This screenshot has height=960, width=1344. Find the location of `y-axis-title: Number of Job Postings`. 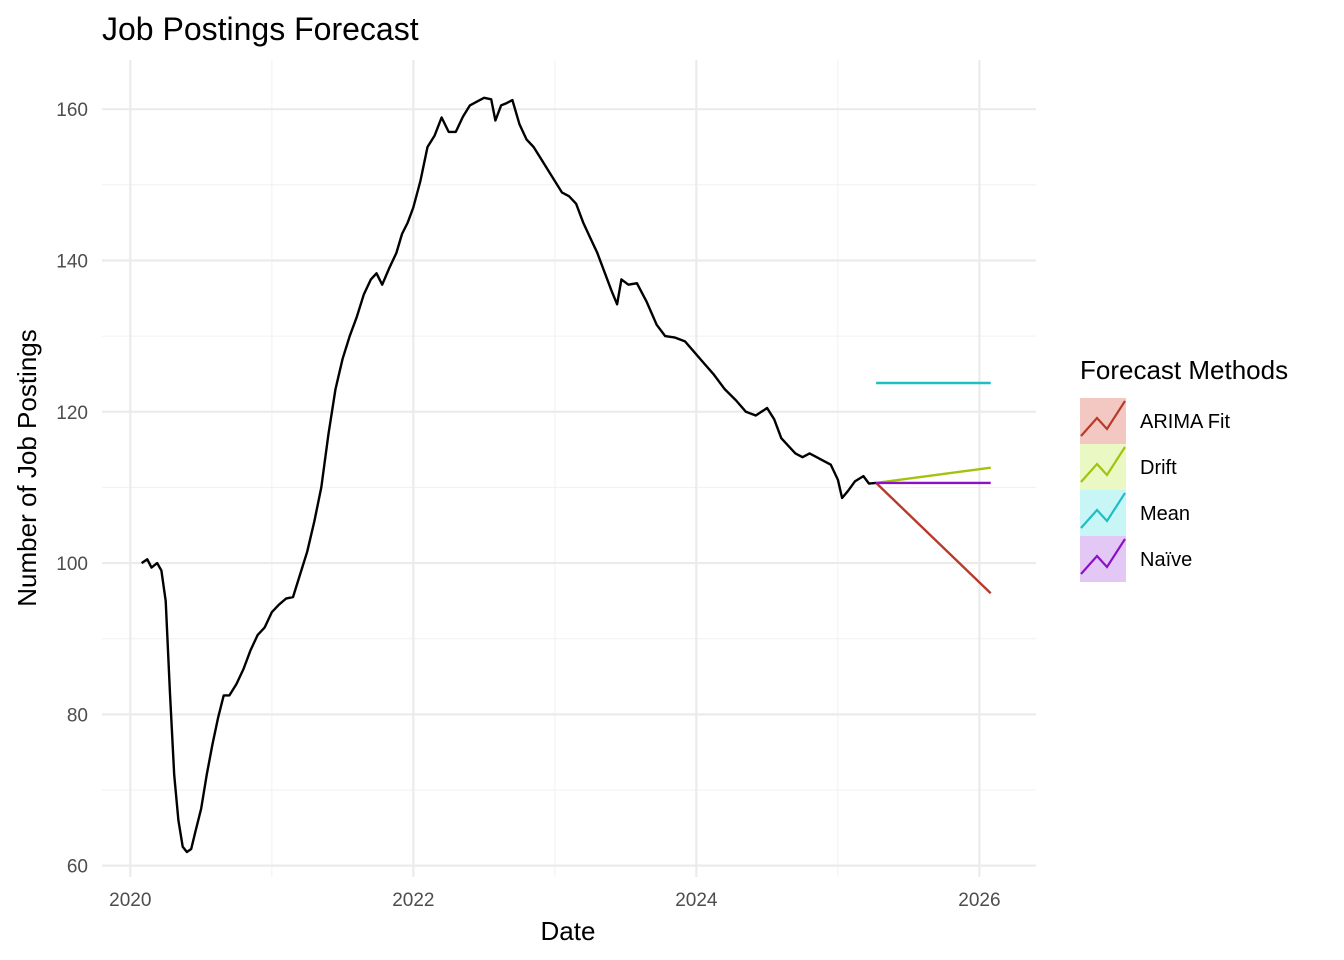

y-axis-title: Number of Job Postings is located at coordinates (27, 467).